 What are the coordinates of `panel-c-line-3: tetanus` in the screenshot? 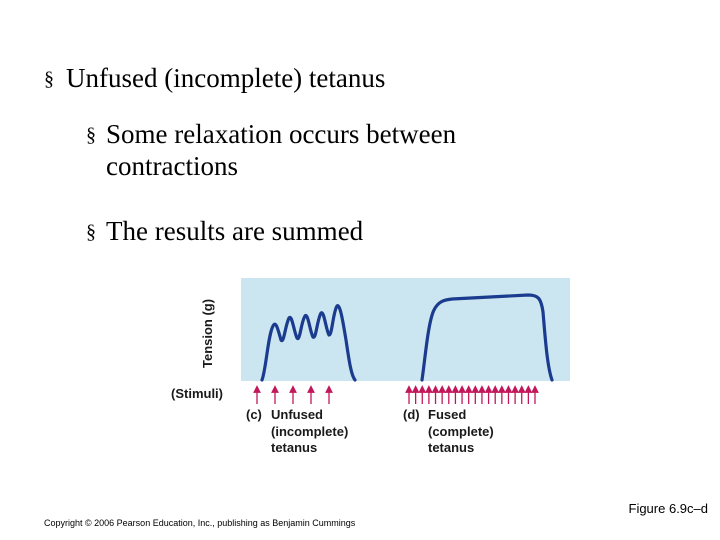 It's located at (294, 447).